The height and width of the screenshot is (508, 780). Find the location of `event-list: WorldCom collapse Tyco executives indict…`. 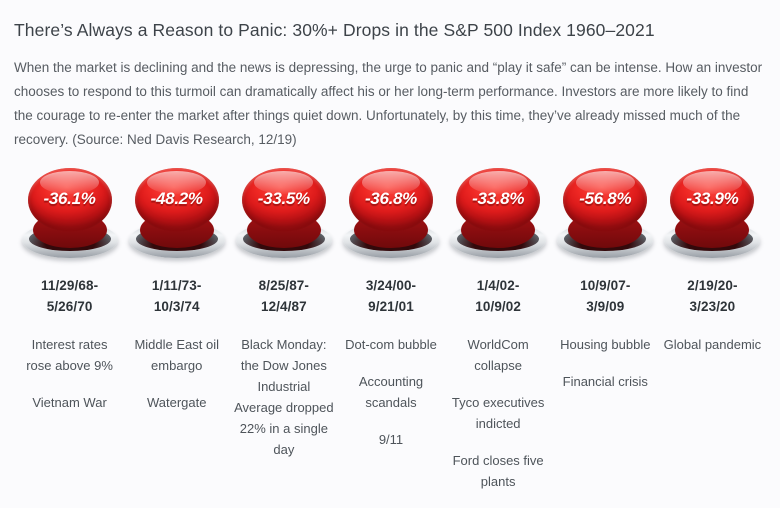

event-list: WorldCom collapse Tyco executives indict… is located at coordinates (498, 421).